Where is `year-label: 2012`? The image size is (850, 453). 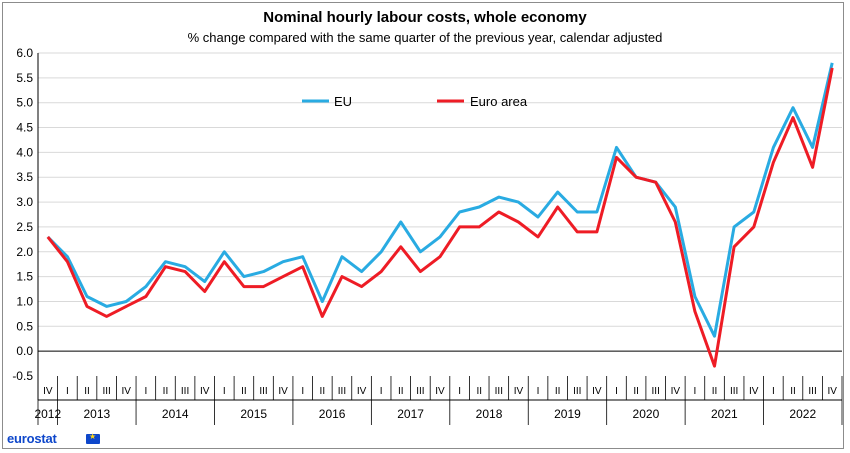
year-label: 2012 is located at coordinates (47, 414).